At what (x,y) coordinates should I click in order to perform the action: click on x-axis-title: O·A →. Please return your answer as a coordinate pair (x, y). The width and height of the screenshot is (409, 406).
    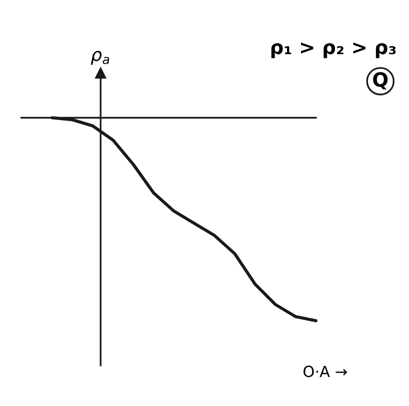
    Looking at the image, I should click on (325, 372).